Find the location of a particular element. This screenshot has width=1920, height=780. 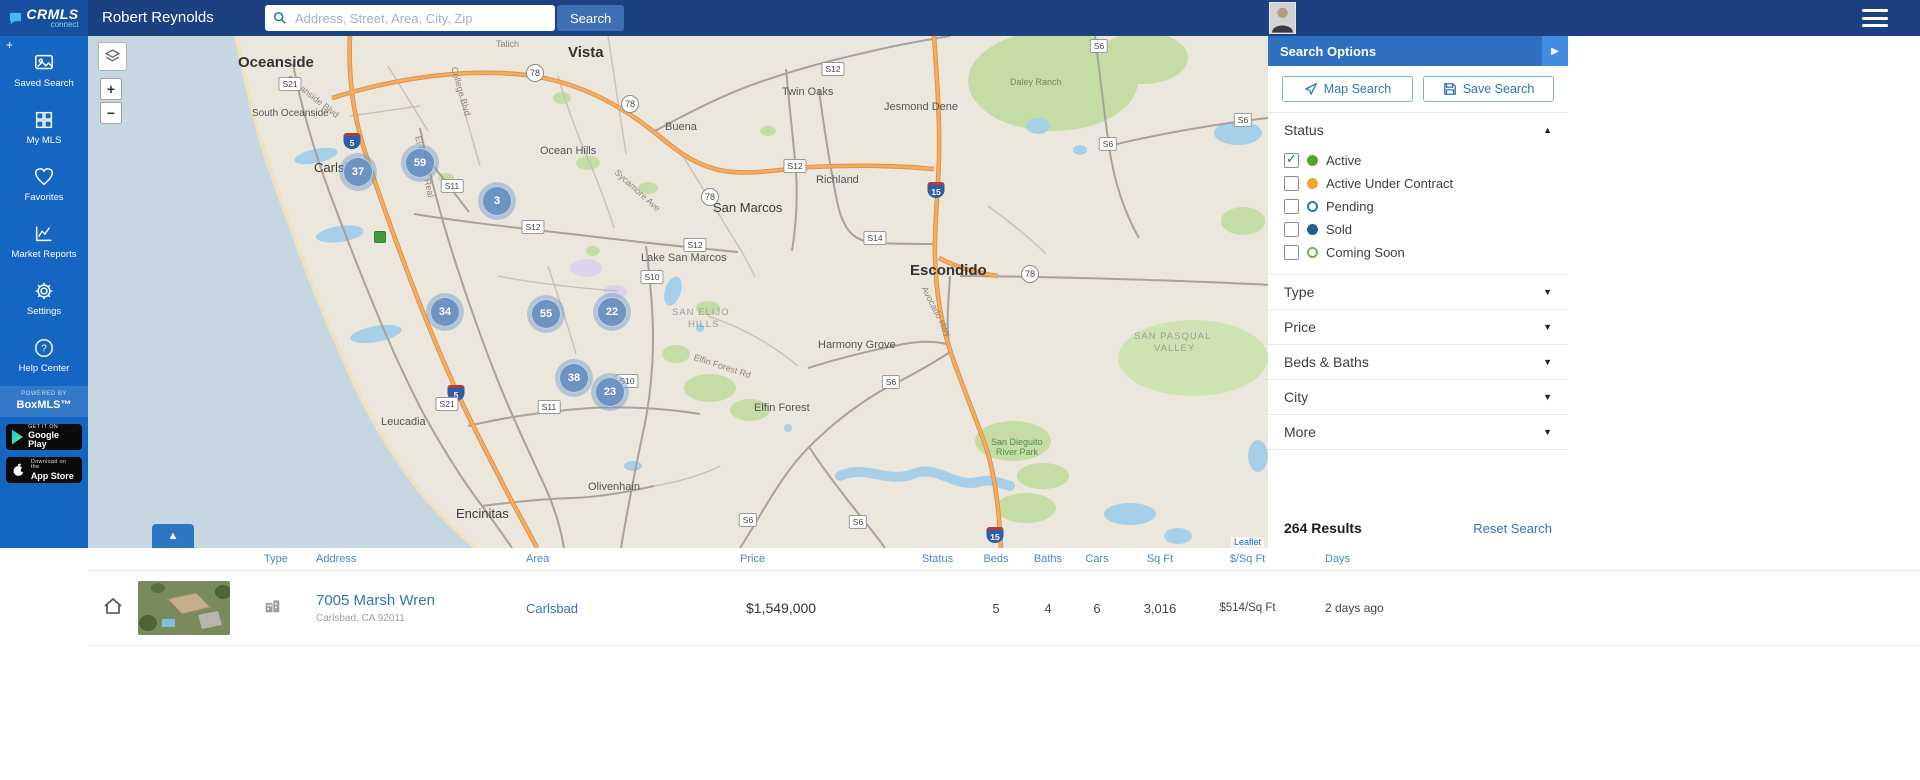

listing-cluster: 22 is located at coordinates (612, 312).